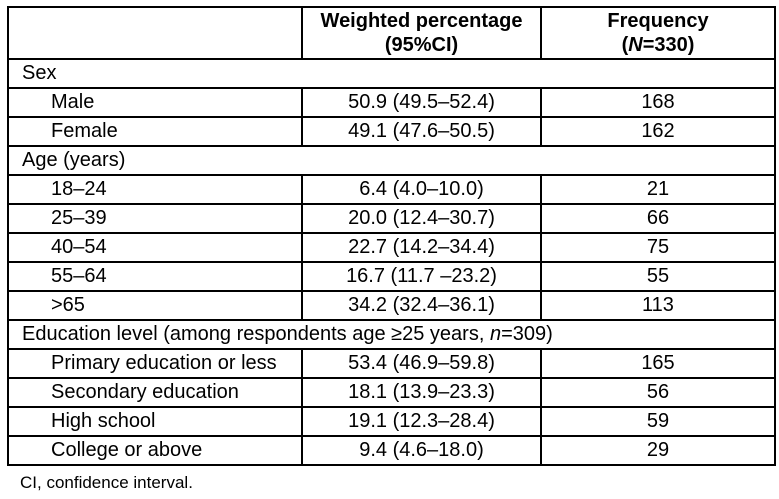  I want to click on table-row: Male 50.9 (49.5–52.4) 168, so click(391, 102).